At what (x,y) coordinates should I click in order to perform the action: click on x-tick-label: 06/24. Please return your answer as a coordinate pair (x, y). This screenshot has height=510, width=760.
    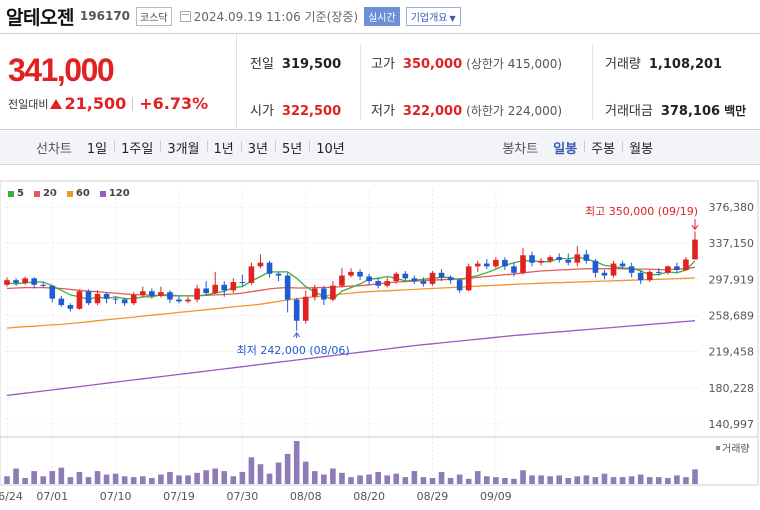
    Looking at the image, I should click on (11, 496).